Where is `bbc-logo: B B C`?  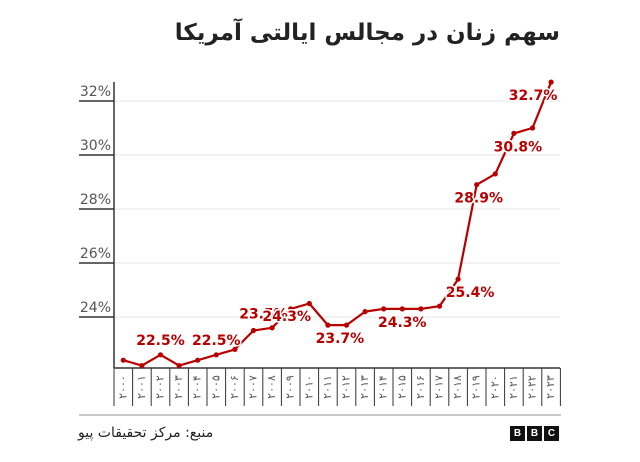 bbc-logo: B B C is located at coordinates (534, 433).